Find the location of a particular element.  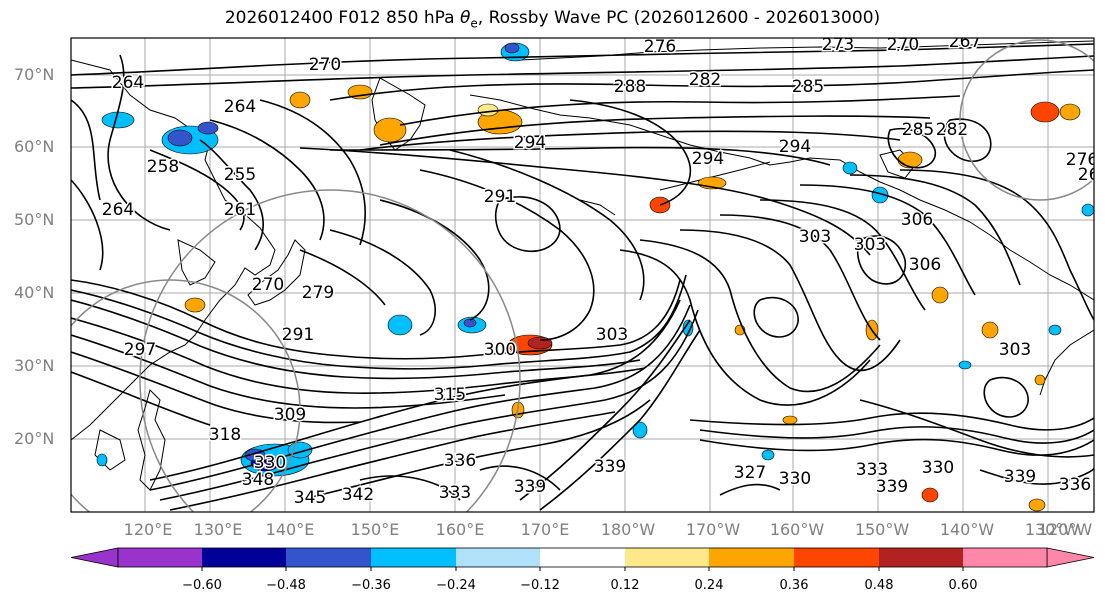

colorbar-tick-label: 0.48 is located at coordinates (879, 585).